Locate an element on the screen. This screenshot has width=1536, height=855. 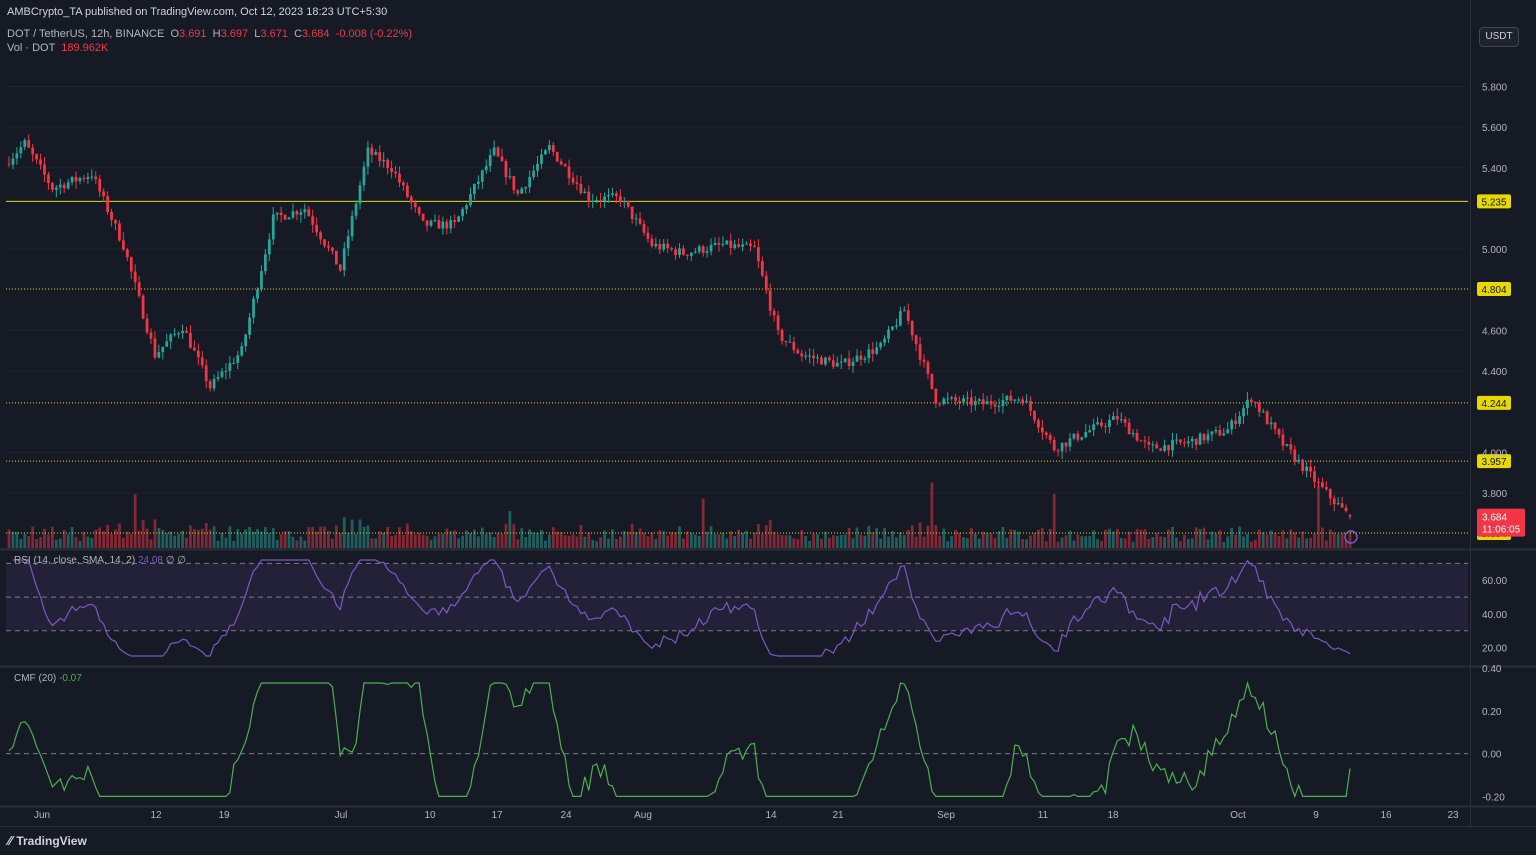
price-tick-label: 5.600 is located at coordinates (1494, 128).